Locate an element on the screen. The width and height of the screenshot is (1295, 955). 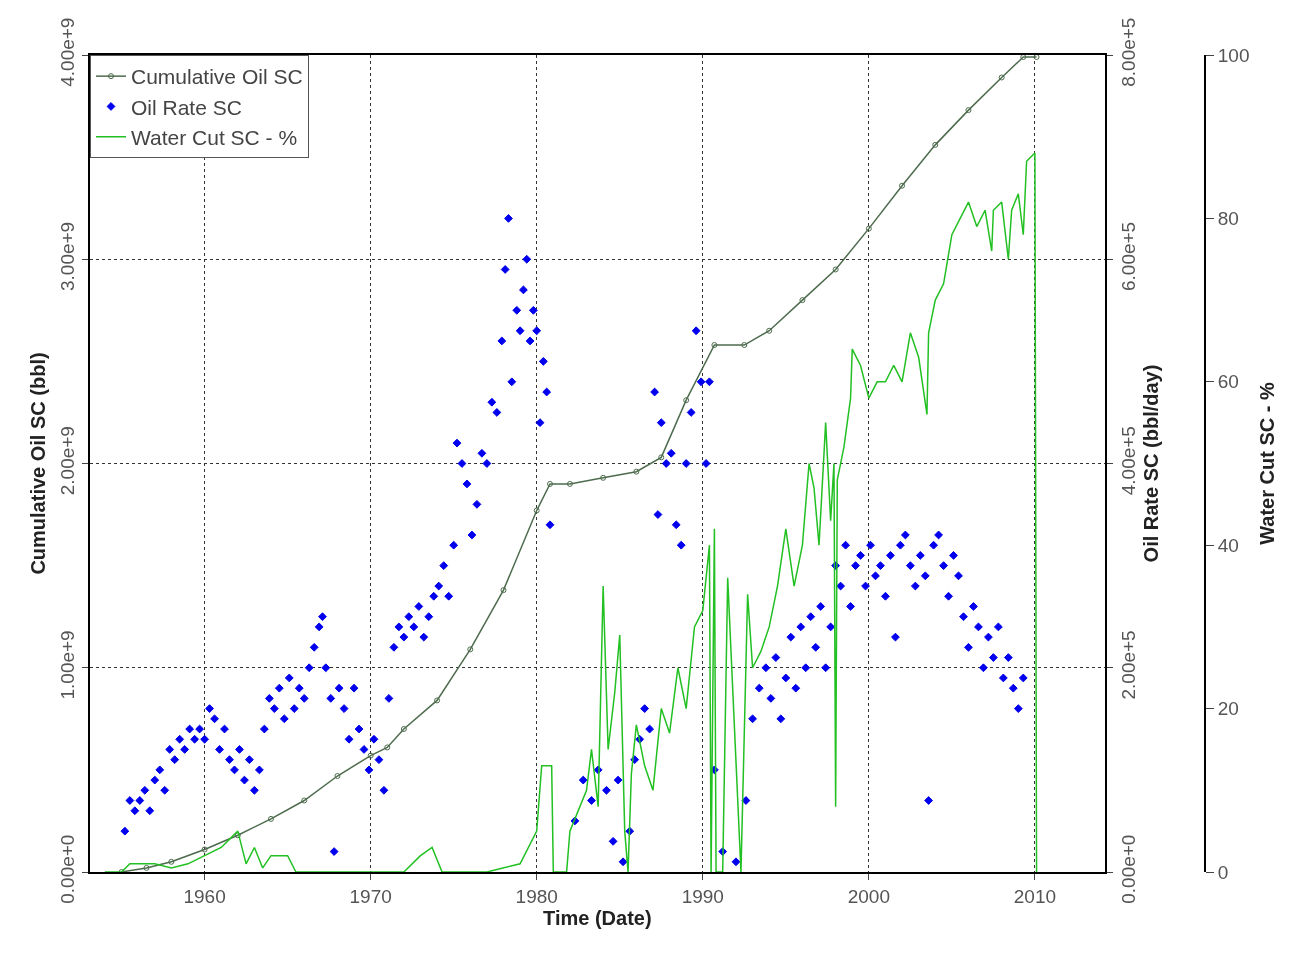
legend-label: Cumulative Oil SC is located at coordinates (217, 77).